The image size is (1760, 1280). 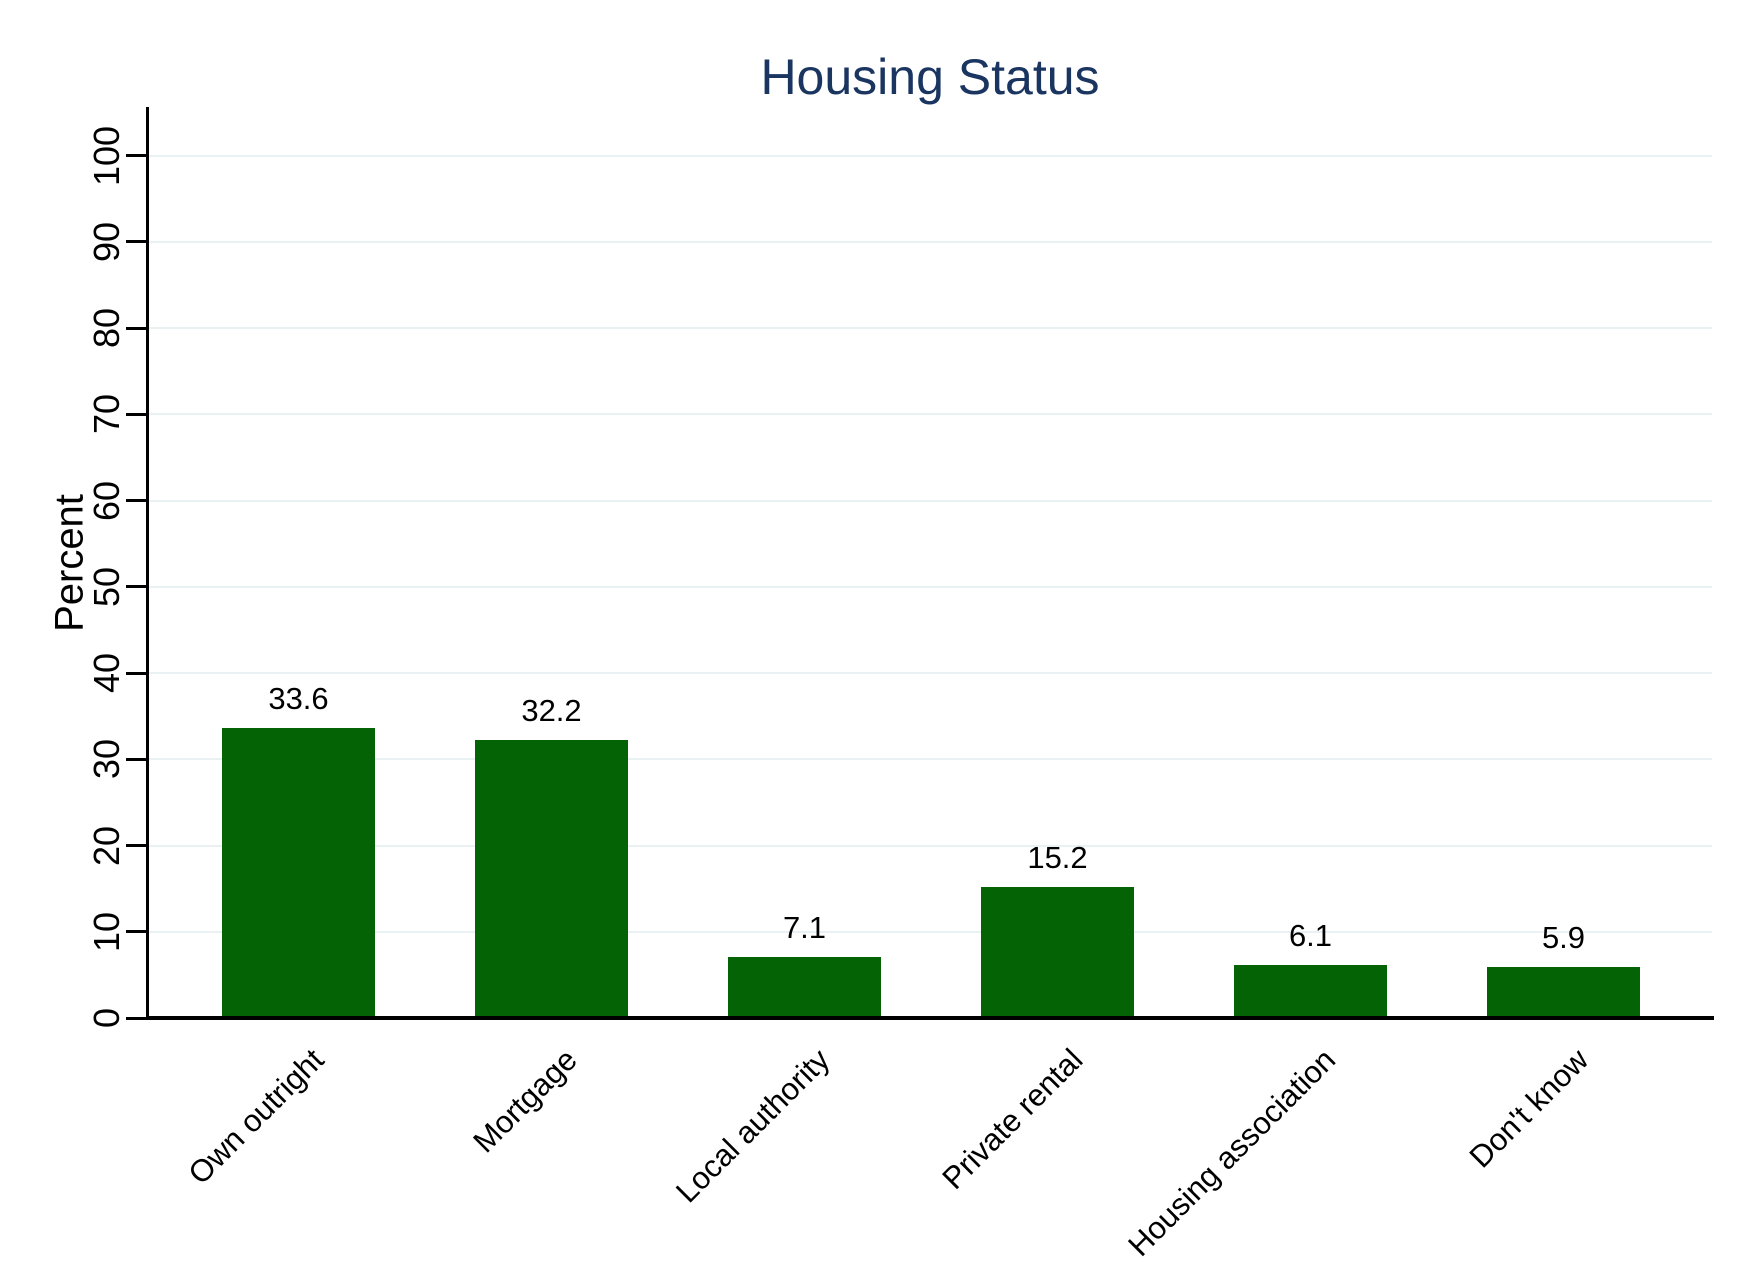 What do you see at coordinates (106, 328) in the screenshot?
I see `y-tick-label-80: 80` at bounding box center [106, 328].